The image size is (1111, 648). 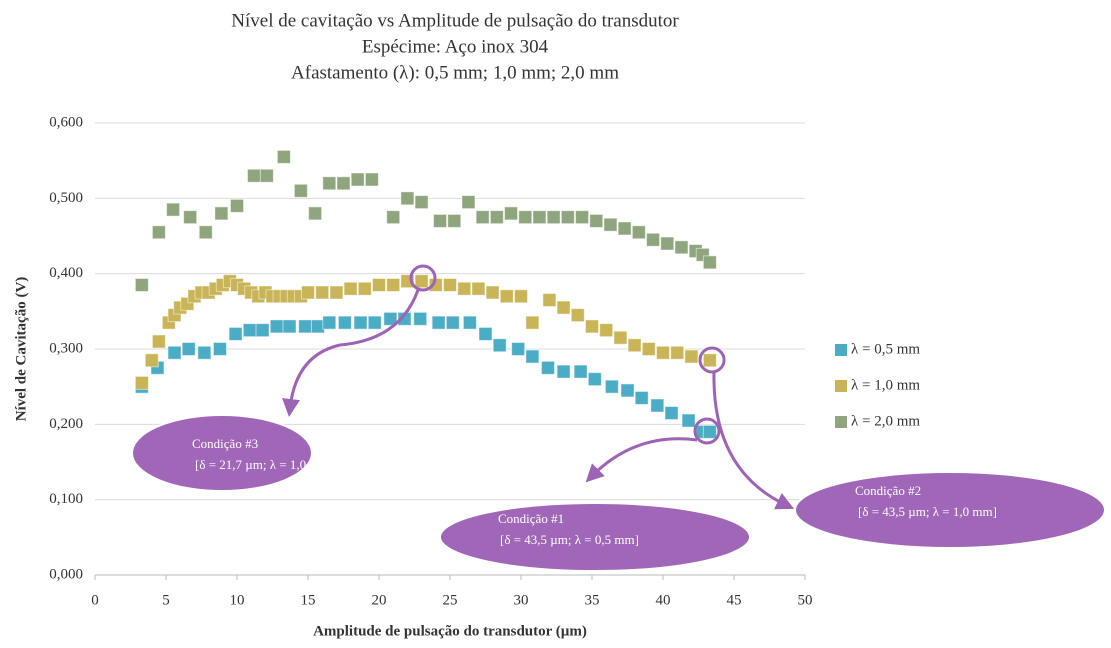 What do you see at coordinates (885, 349) in the screenshot?
I see `legend-label: λ = 0,5 mm` at bounding box center [885, 349].